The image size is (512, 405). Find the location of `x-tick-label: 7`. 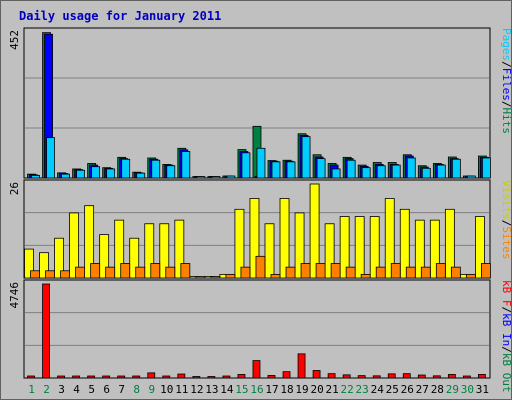

x-tick-label: 7 is located at coordinates (121, 389).